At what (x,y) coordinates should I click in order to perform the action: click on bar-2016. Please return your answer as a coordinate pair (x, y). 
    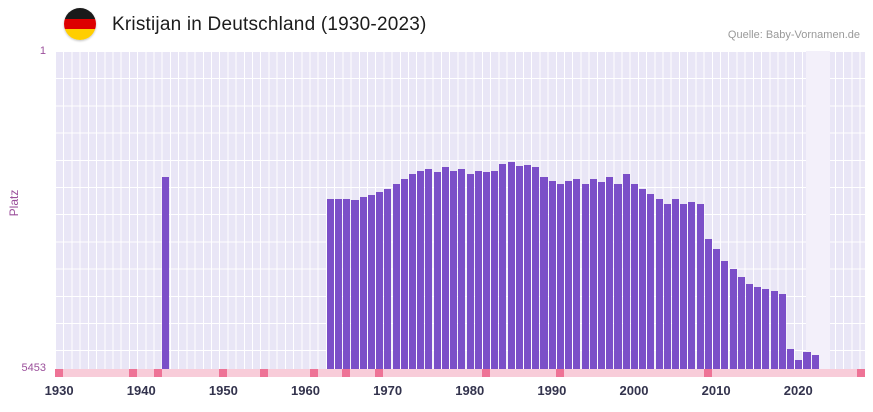
    Looking at the image, I should click on (766, 328).